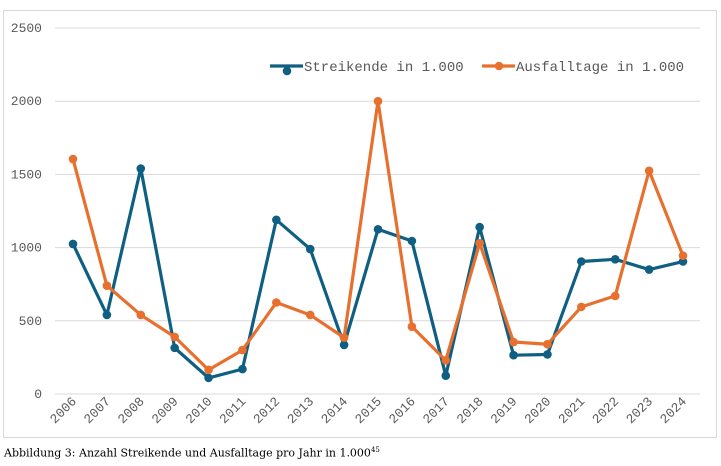 The image size is (721, 466). I want to click on x-tick-label: 2024, so click(673, 410).